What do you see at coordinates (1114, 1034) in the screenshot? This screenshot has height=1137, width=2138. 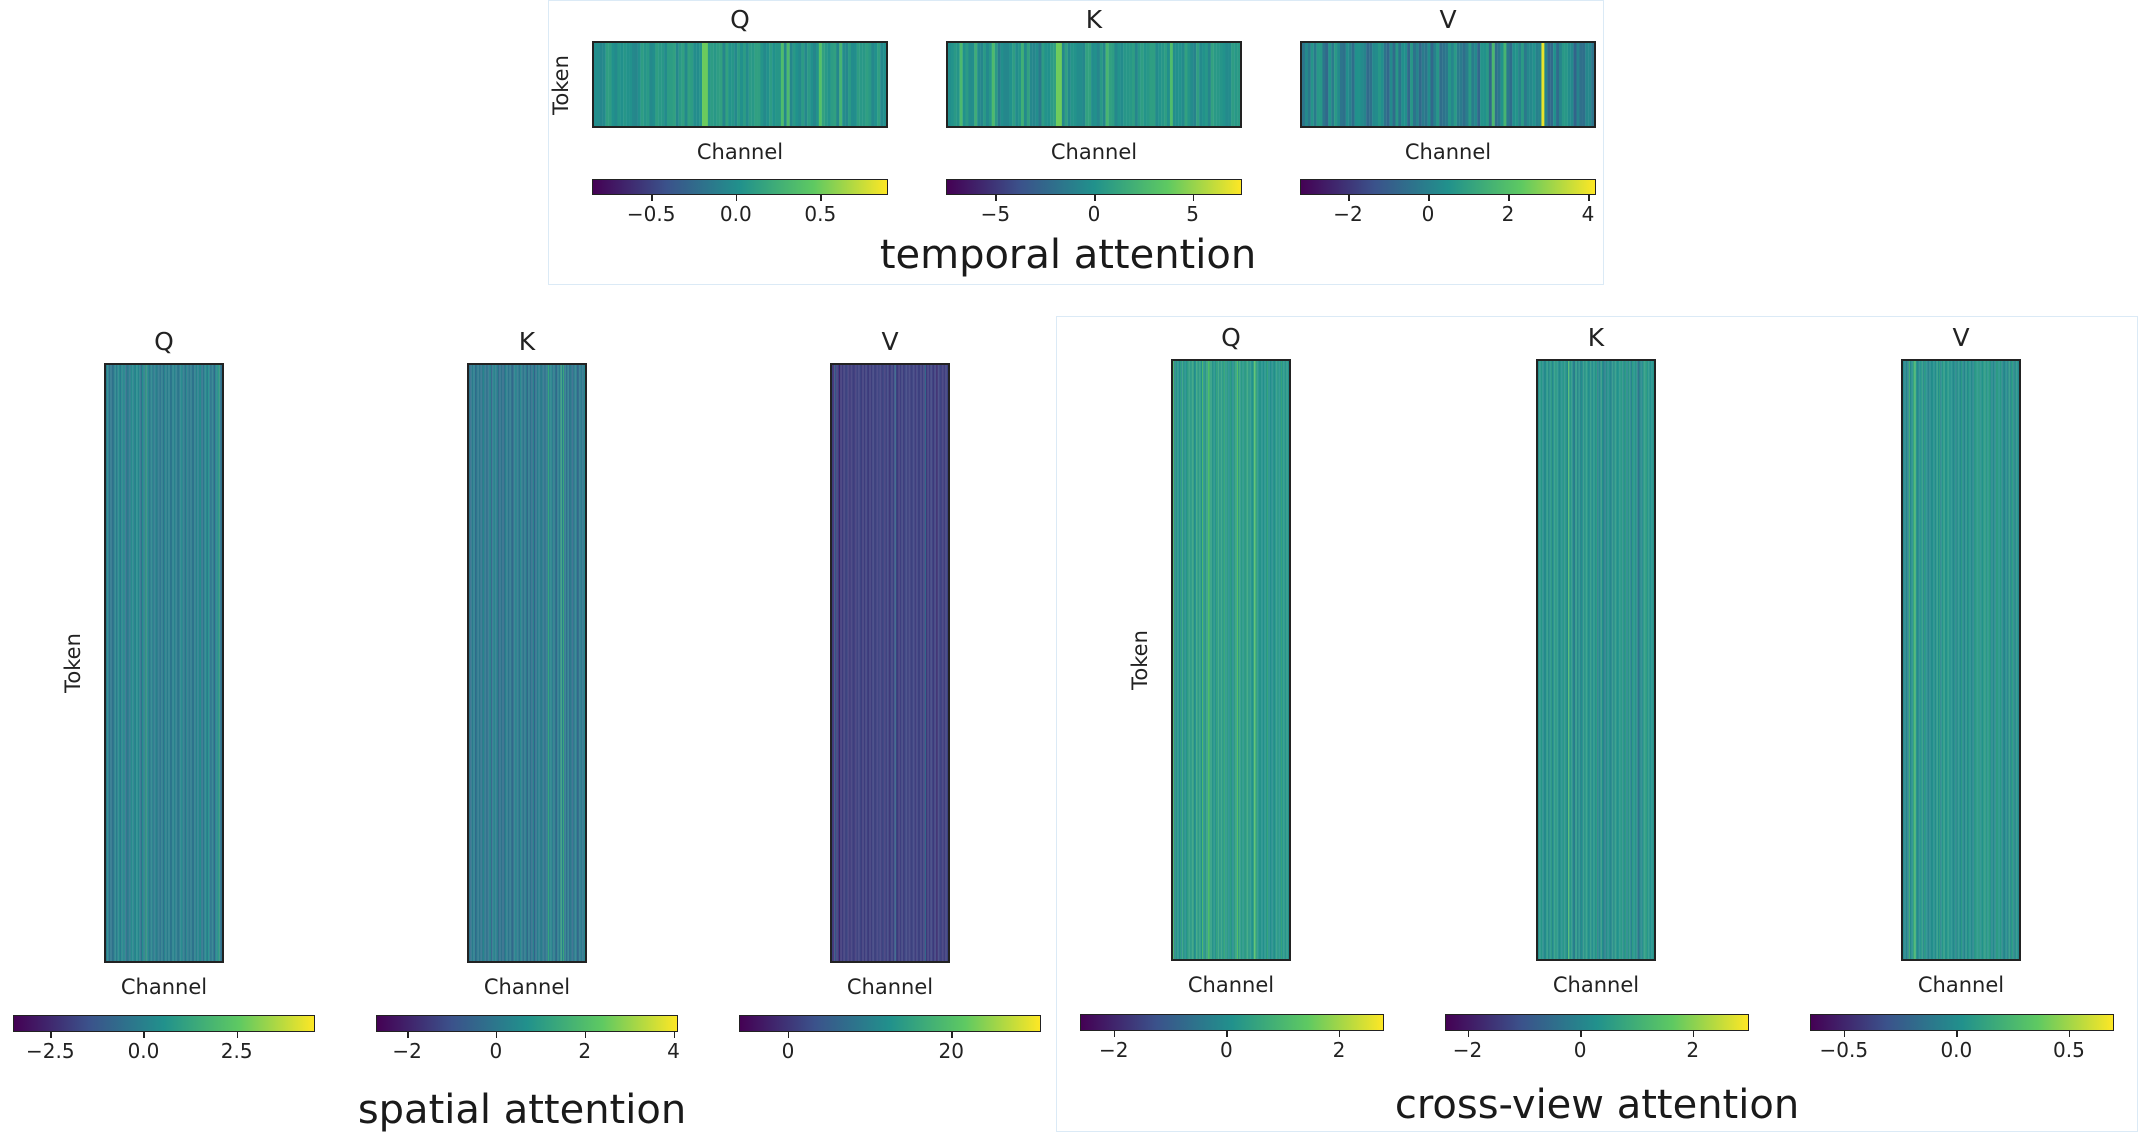 I see `cross-view-q-colorbar-tick` at bounding box center [1114, 1034].